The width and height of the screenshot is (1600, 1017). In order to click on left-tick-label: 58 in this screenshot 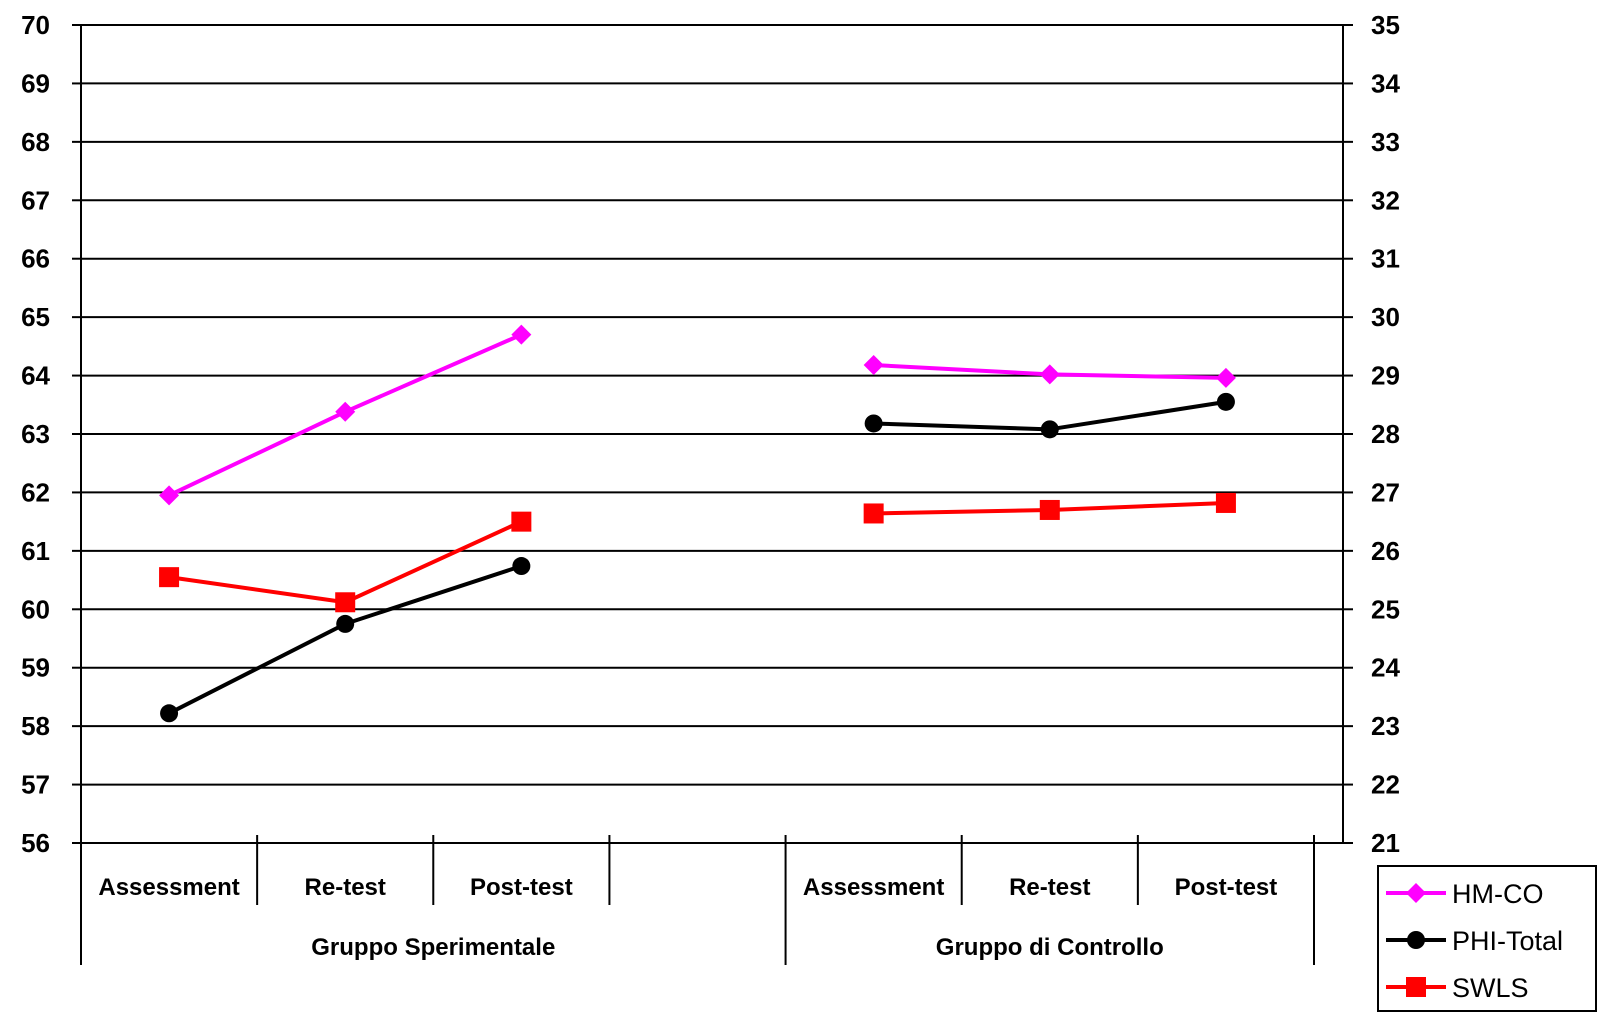, I will do `click(35, 726)`.